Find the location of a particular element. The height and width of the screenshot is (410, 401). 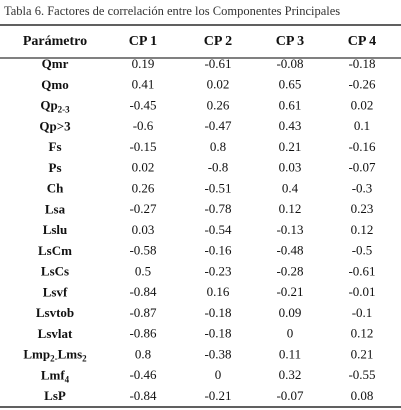

row-label: Lsvlat is located at coordinates (55, 333).